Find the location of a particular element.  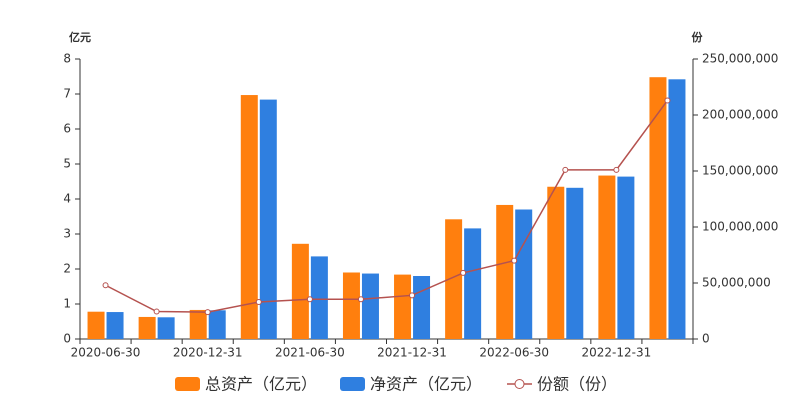

y-tick-label: 6 is located at coordinates (67, 129).